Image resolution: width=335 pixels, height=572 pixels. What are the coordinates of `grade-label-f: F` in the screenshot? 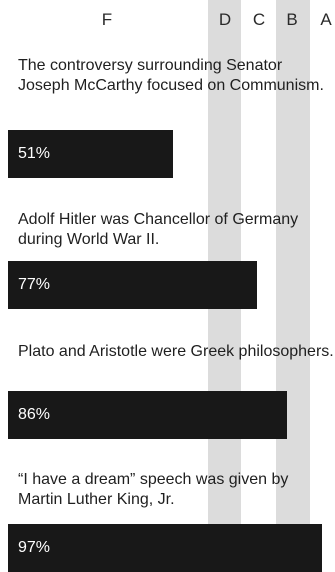 It's located at (107, 19).